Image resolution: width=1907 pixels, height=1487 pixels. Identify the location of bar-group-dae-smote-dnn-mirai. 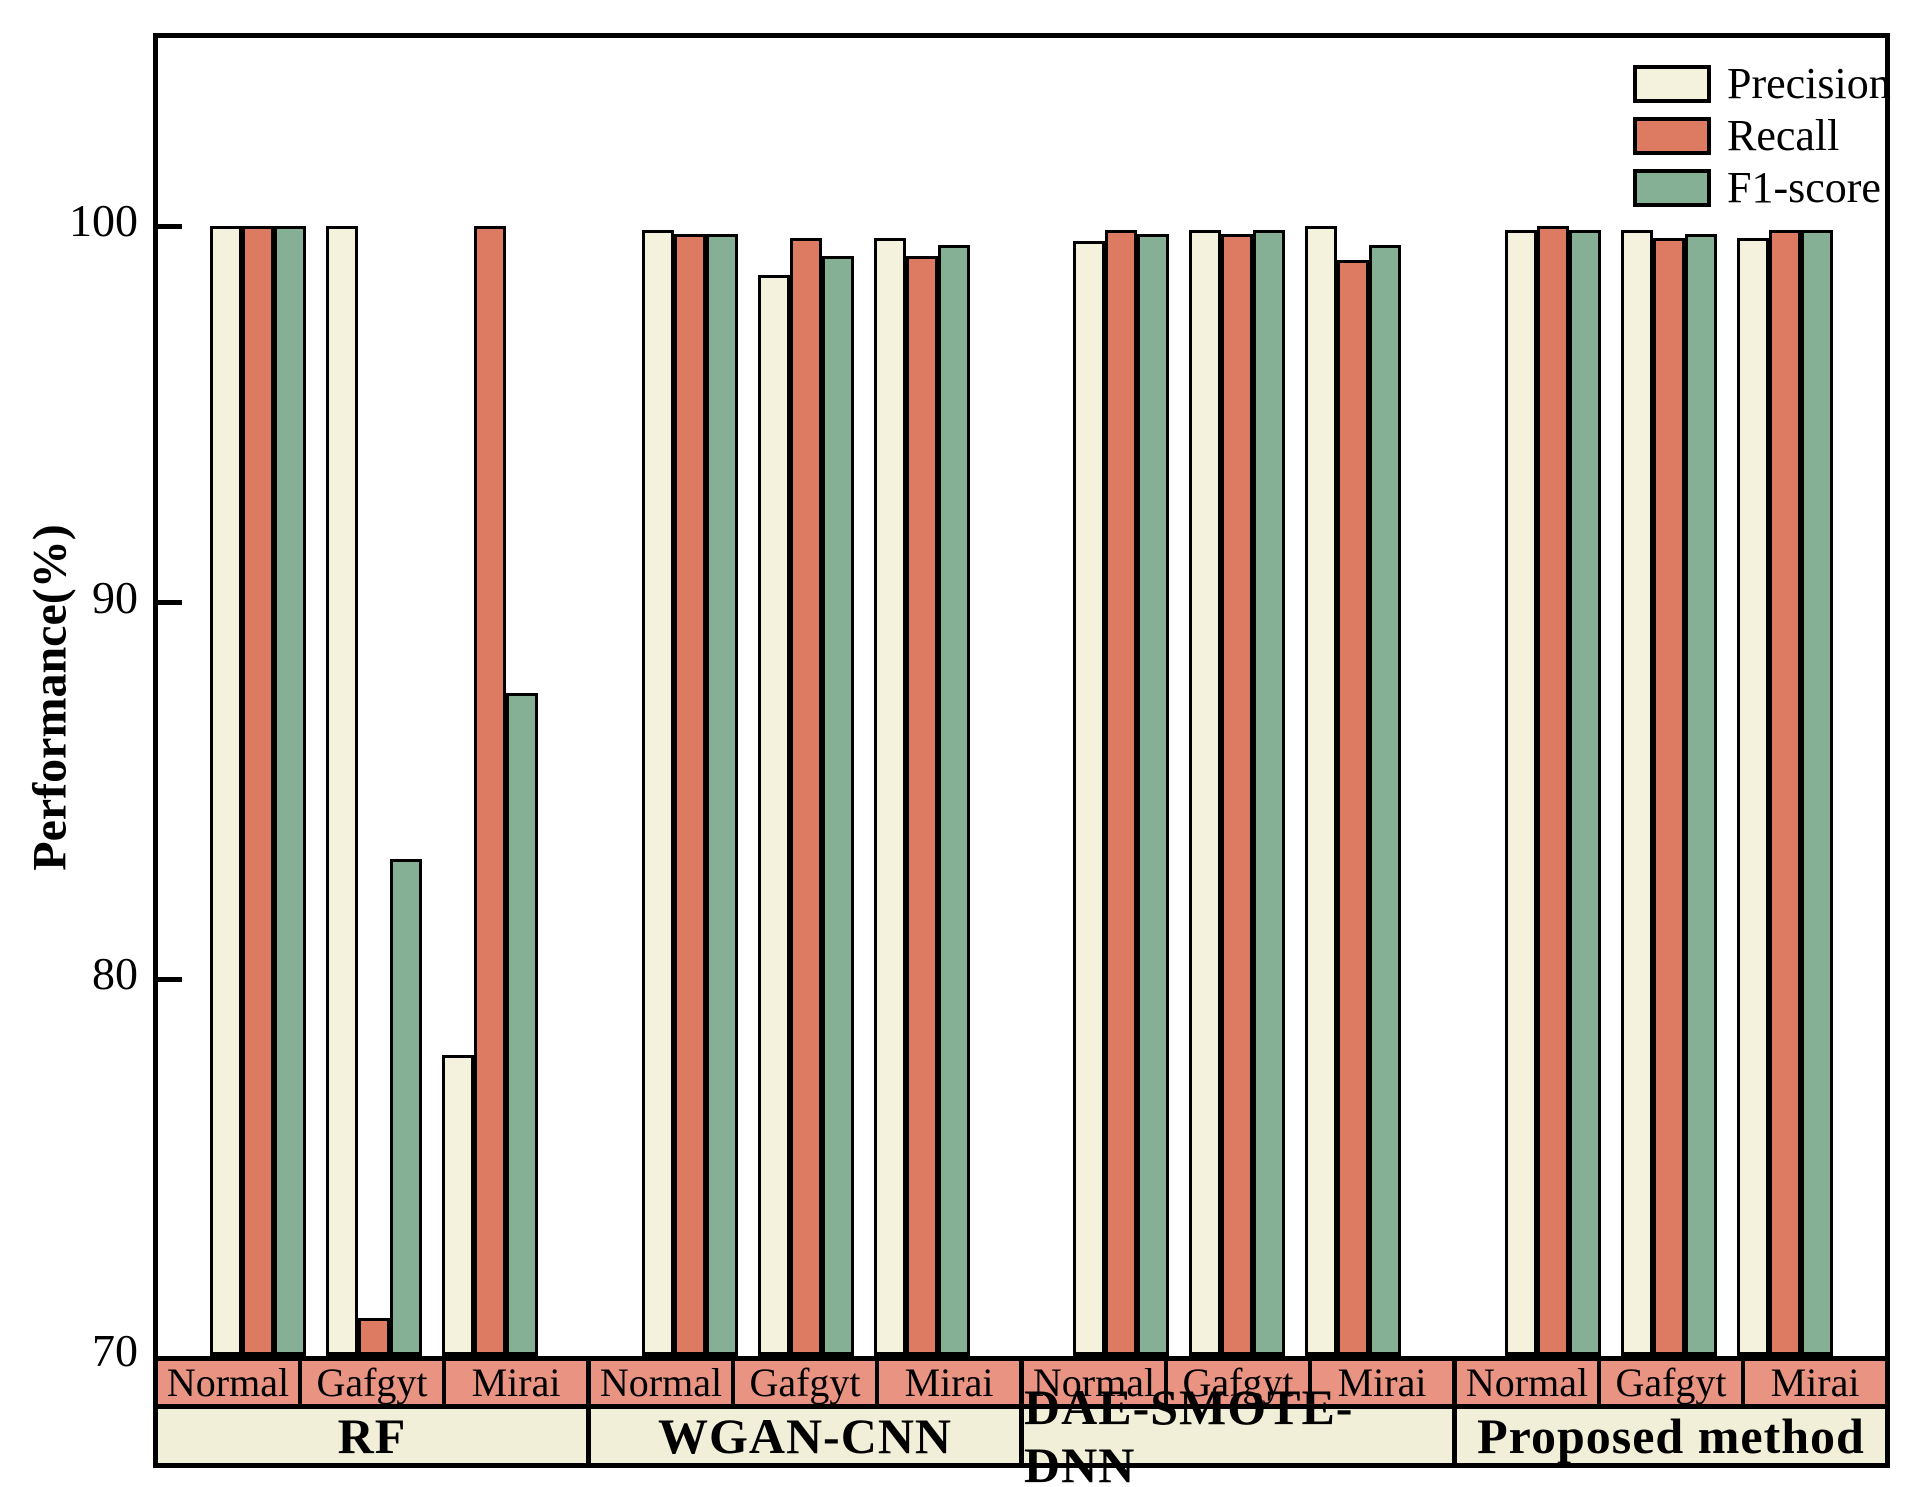
(1353, 791).